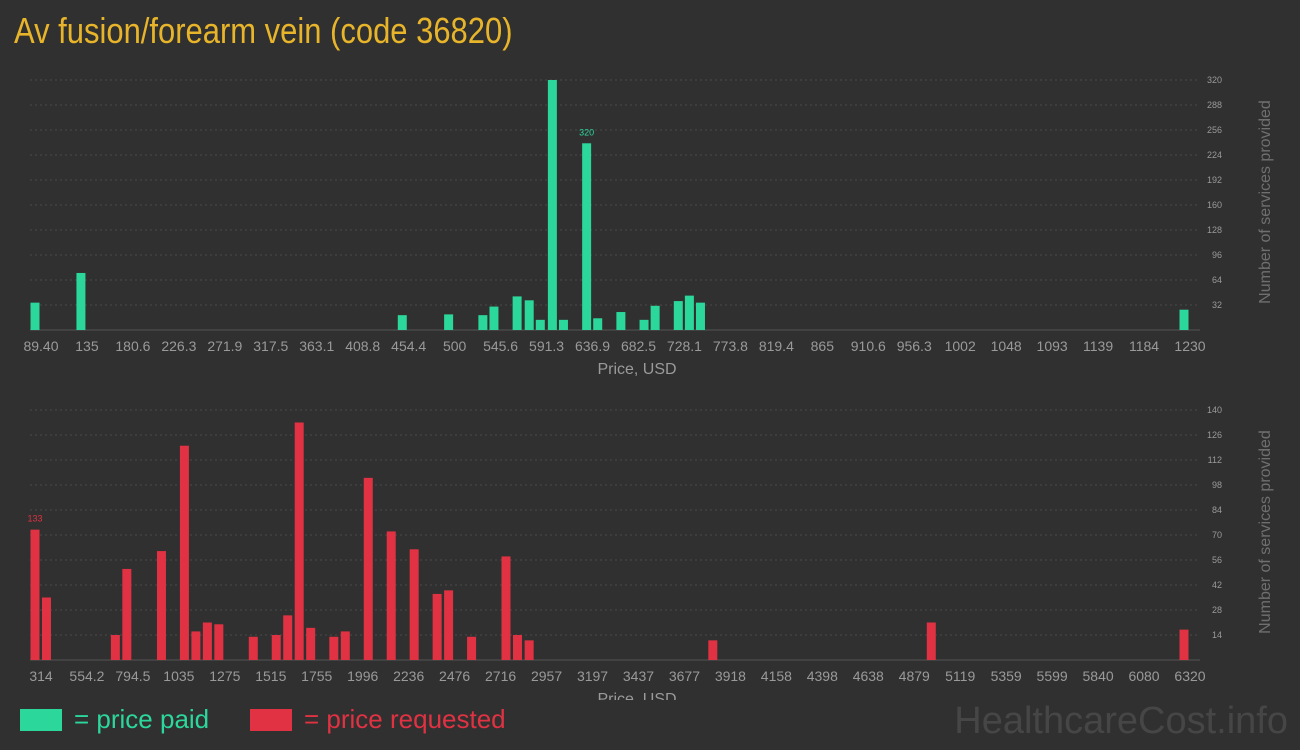 The height and width of the screenshot is (750, 1300). What do you see at coordinates (960, 346) in the screenshot?
I see `x-tick-label: 1002` at bounding box center [960, 346].